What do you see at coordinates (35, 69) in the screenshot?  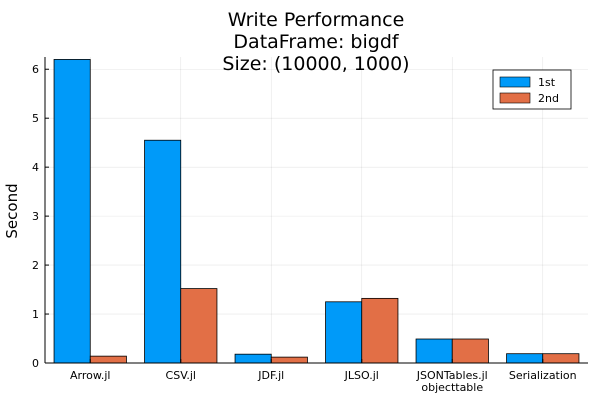 I see `y-tick-label: 6` at bounding box center [35, 69].